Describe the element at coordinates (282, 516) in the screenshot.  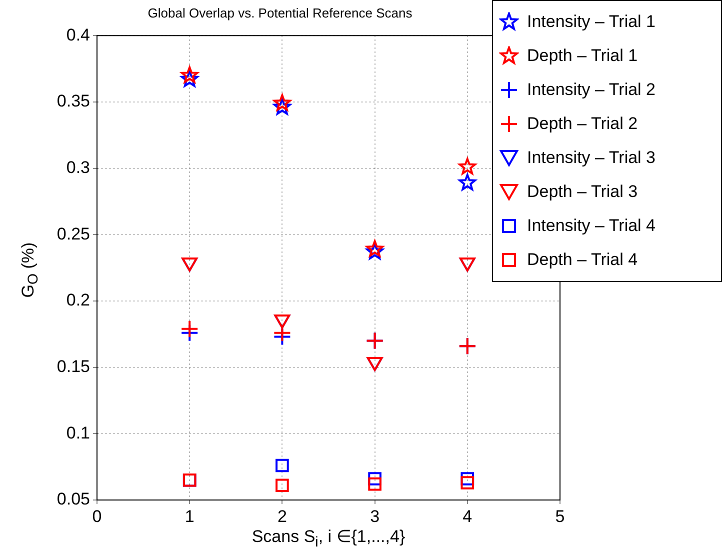
I see `x-tick-label: 2` at that location.